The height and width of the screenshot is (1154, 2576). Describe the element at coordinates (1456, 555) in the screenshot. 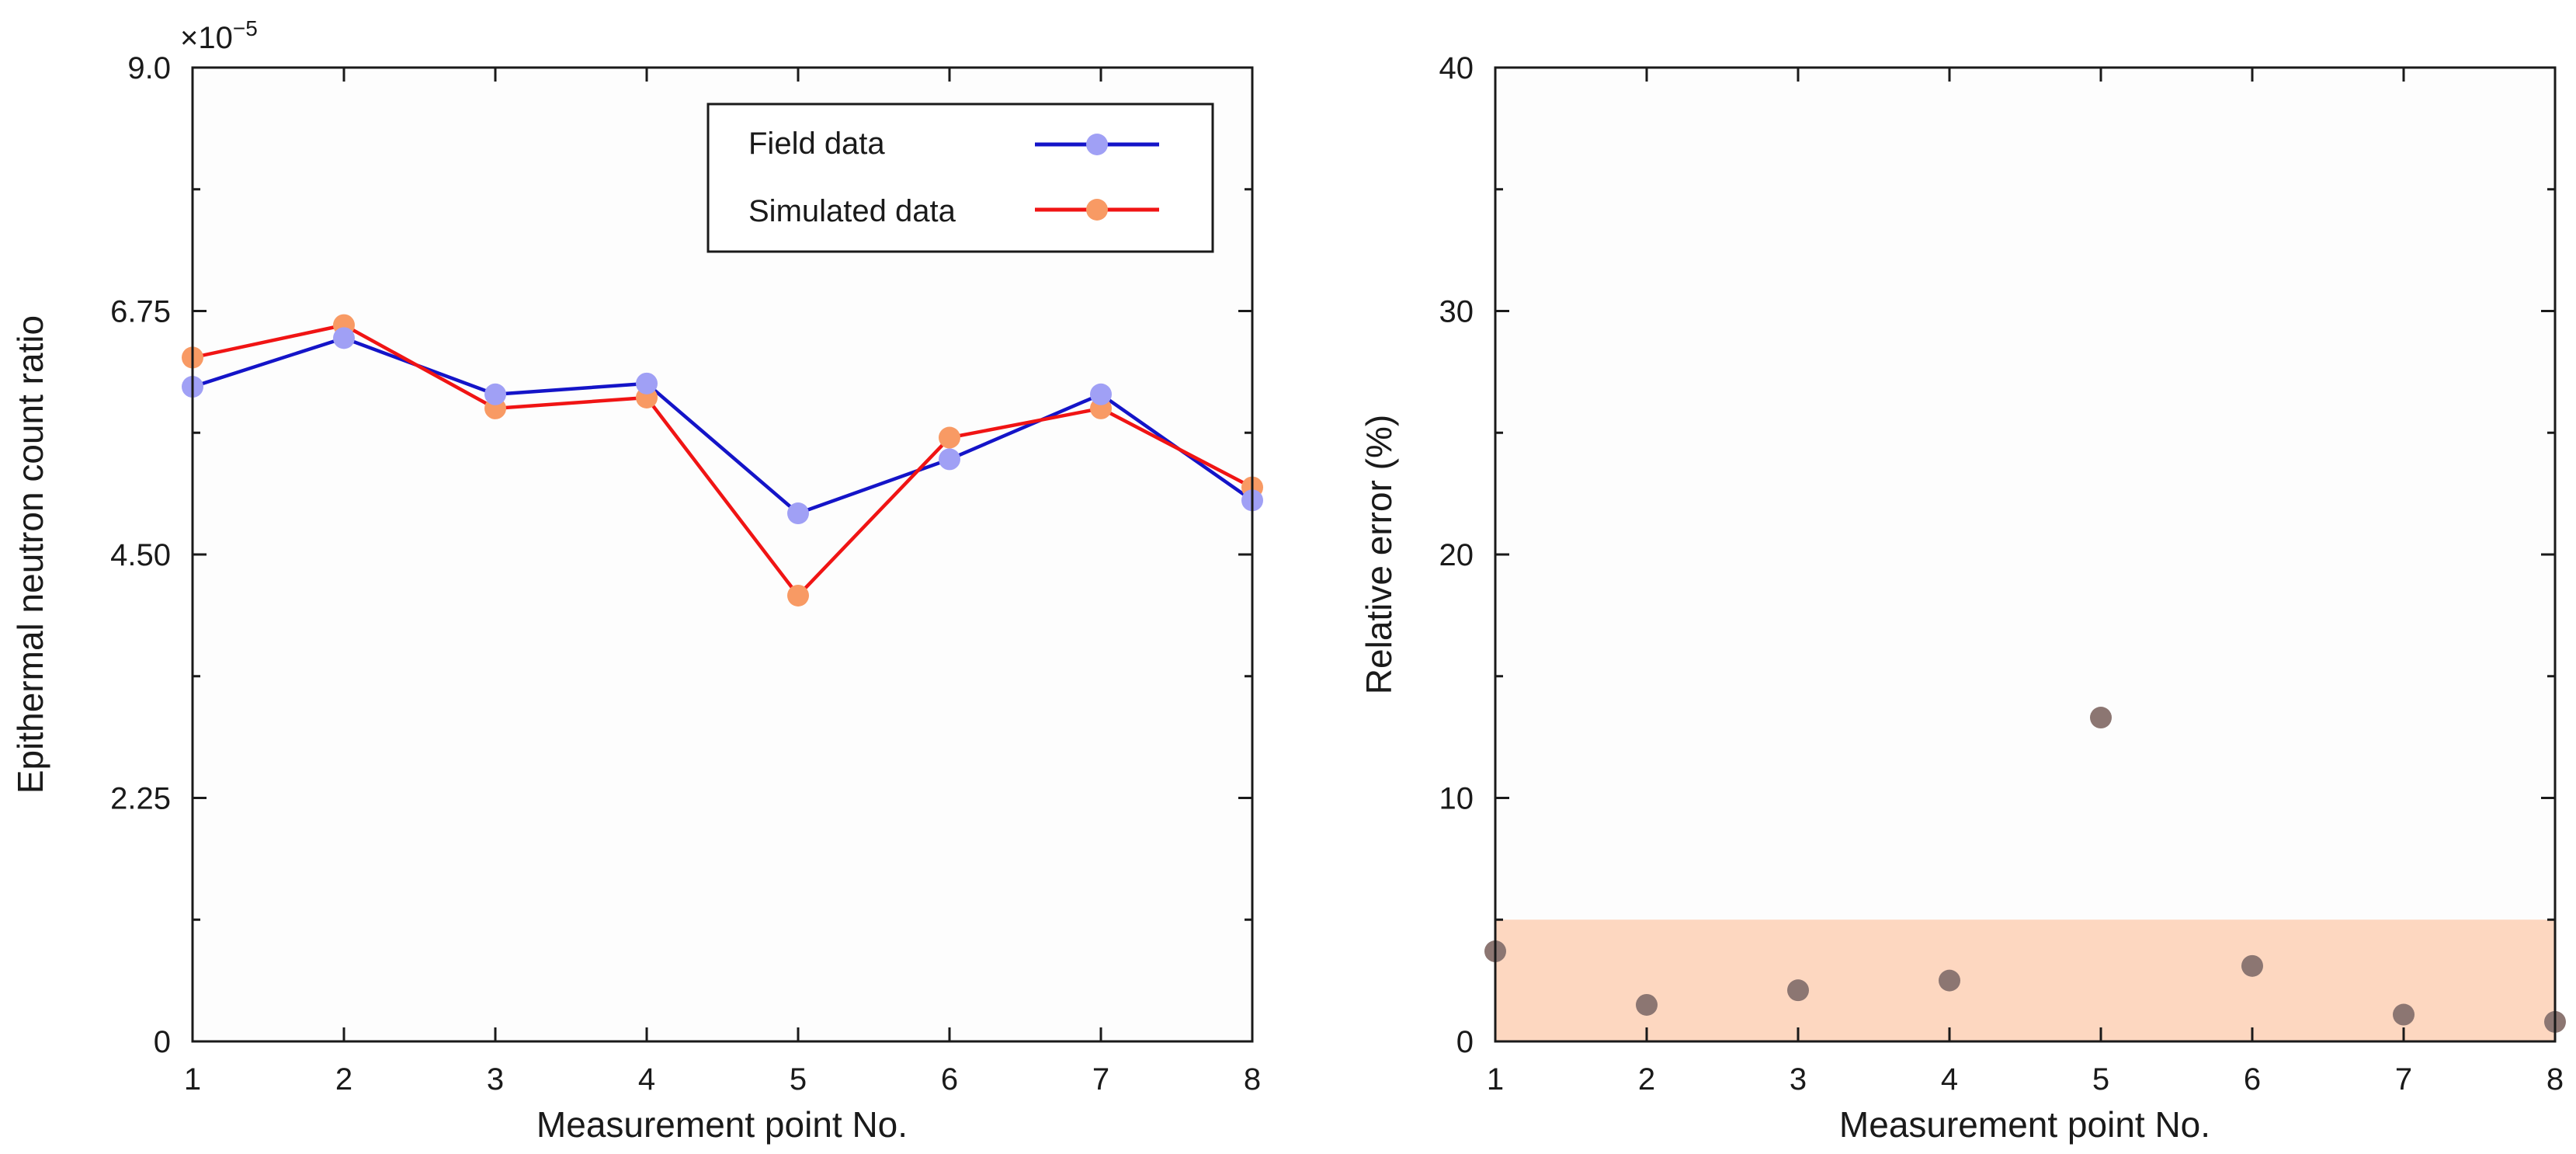

I see `right-y-tick-label: 20` at that location.